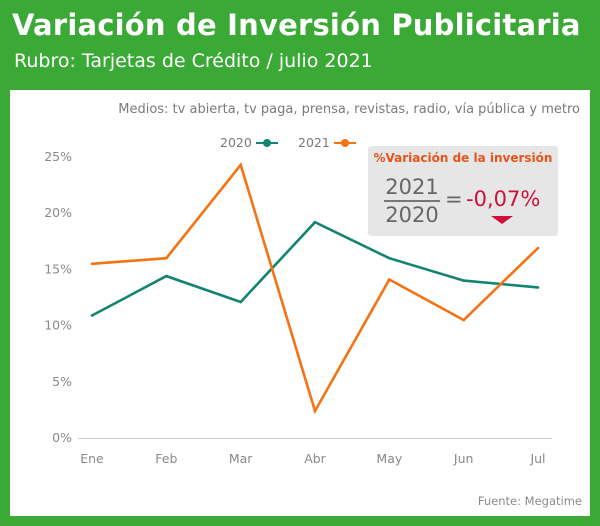 The width and height of the screenshot is (600, 526). What do you see at coordinates (502, 220) in the screenshot?
I see `down-arrow-icon` at bounding box center [502, 220].